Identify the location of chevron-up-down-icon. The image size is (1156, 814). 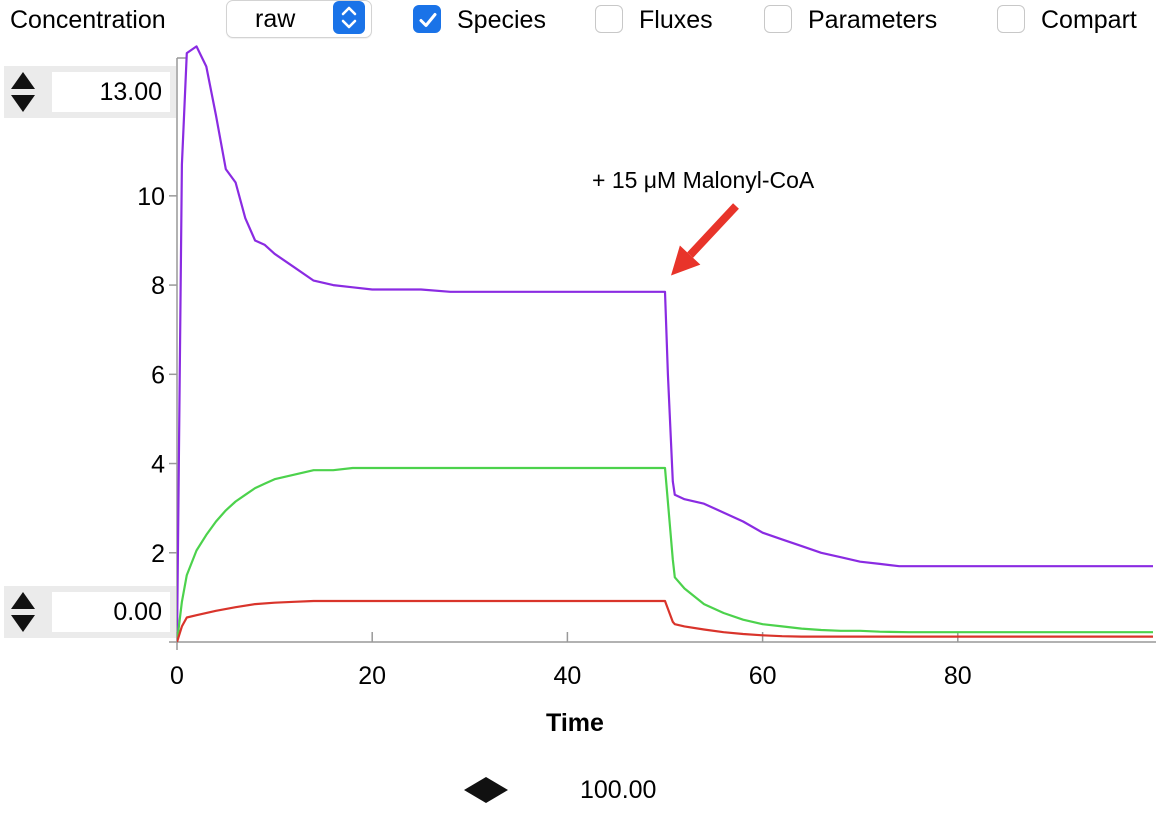
(349, 17).